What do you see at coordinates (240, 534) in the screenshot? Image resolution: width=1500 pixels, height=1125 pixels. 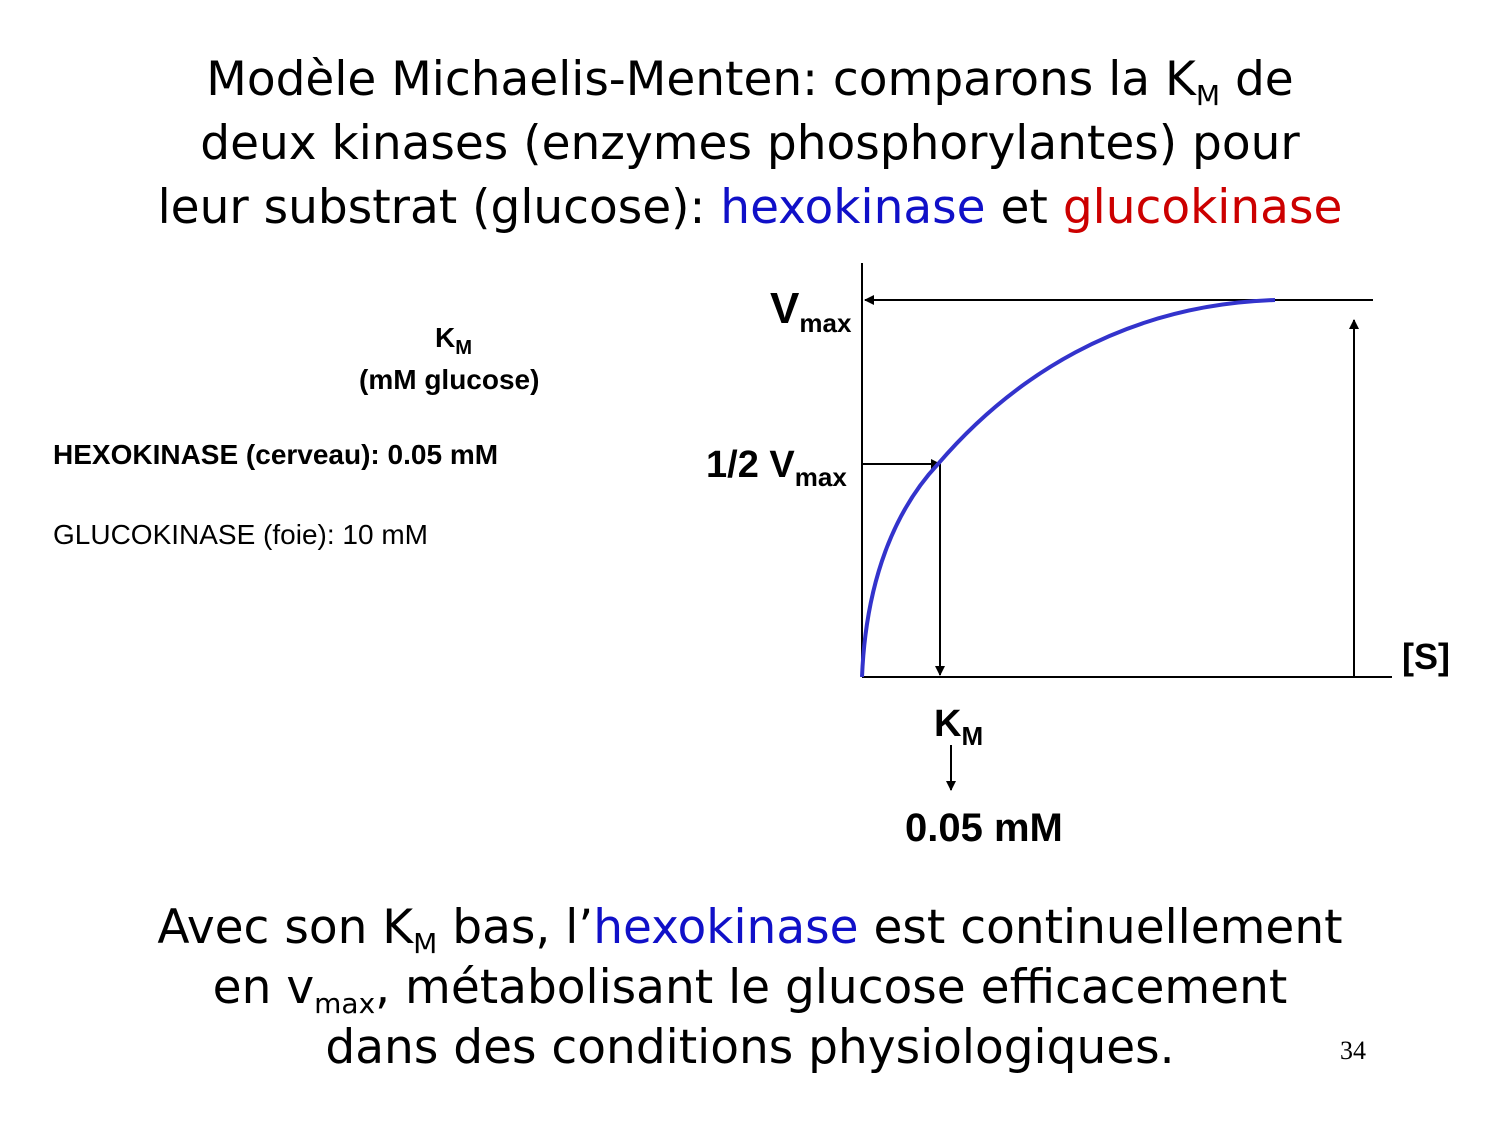 I see `glucokinase-km-row: GLUCOKINASE (foie): 10 mM` at bounding box center [240, 534].